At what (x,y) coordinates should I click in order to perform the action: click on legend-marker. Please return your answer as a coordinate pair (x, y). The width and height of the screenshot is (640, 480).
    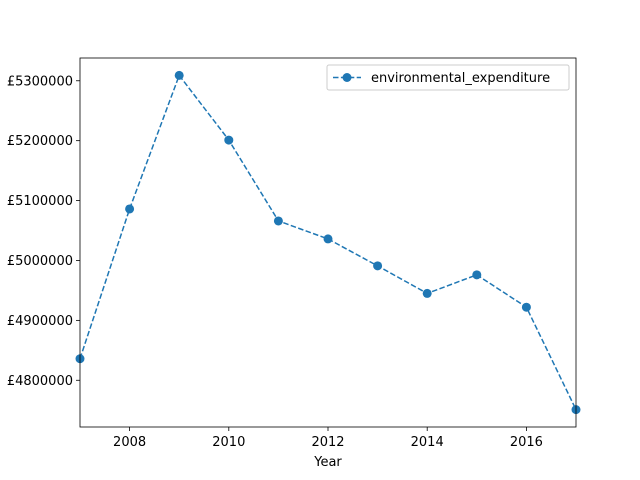
    Looking at the image, I should click on (347, 77).